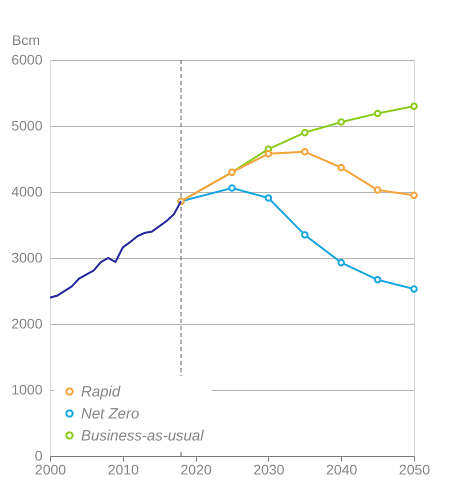  I want to click on y-tick-label: 5000, so click(27, 126).